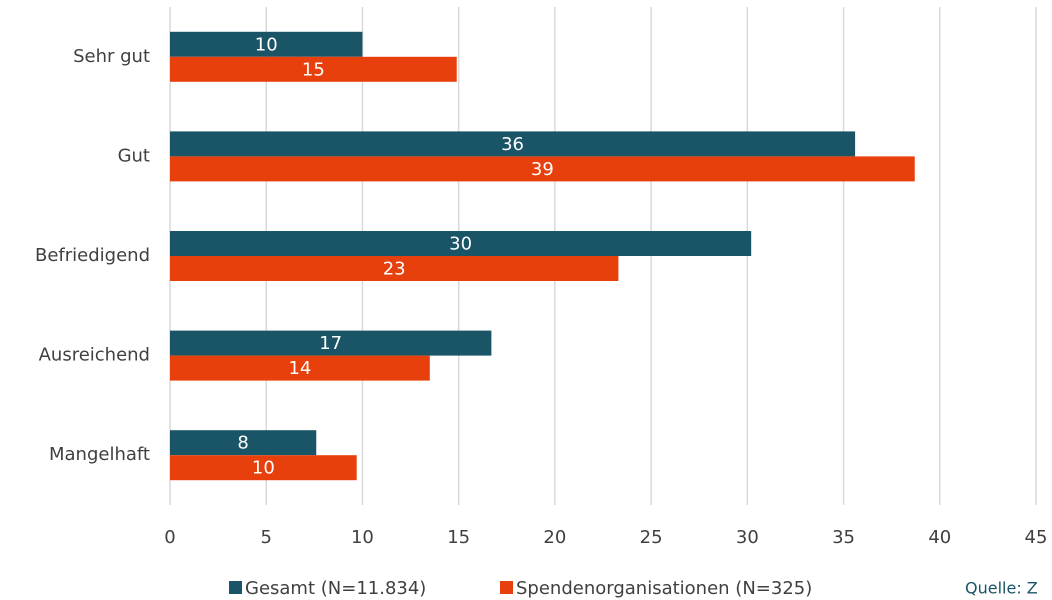  What do you see at coordinates (362, 537) in the screenshot?
I see `x-tick-label: 10` at bounding box center [362, 537].